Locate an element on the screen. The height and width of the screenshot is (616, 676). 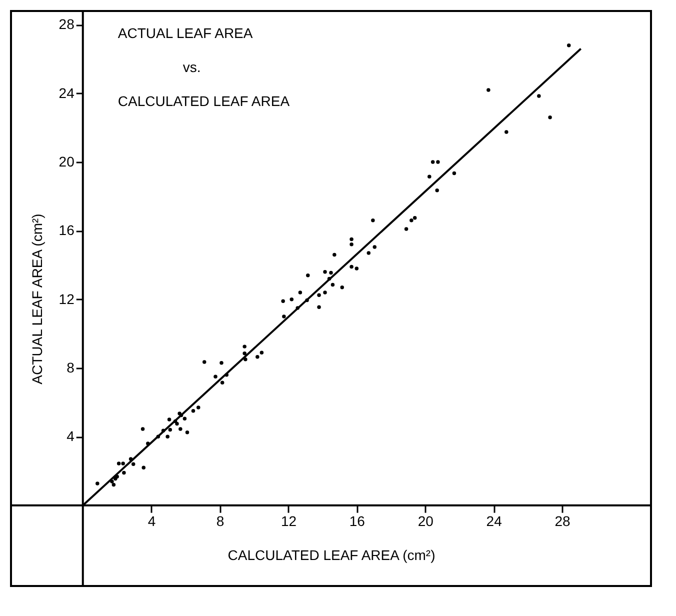
x-tick-label: 20 is located at coordinates (426, 520).